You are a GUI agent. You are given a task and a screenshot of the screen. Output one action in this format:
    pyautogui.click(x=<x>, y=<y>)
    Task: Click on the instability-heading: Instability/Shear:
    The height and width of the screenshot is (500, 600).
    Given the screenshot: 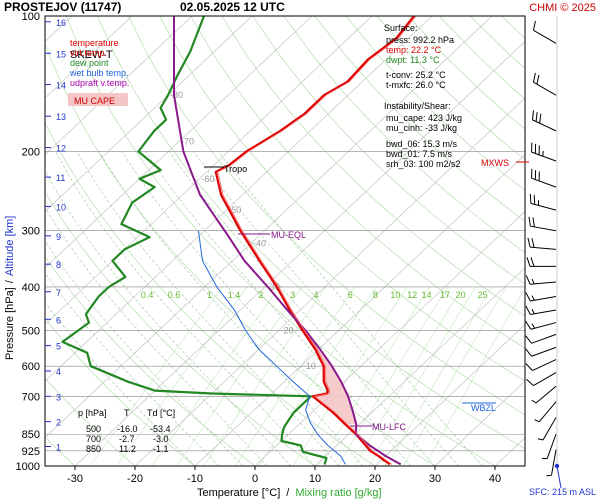 What is the action you would take?
    pyautogui.click(x=417, y=106)
    